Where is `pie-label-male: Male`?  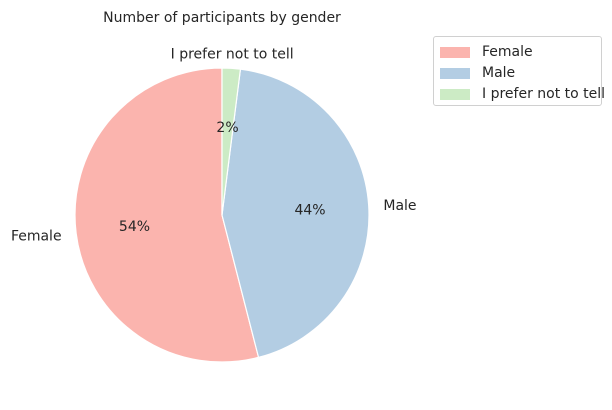
pie-label-male: Male is located at coordinates (399, 206).